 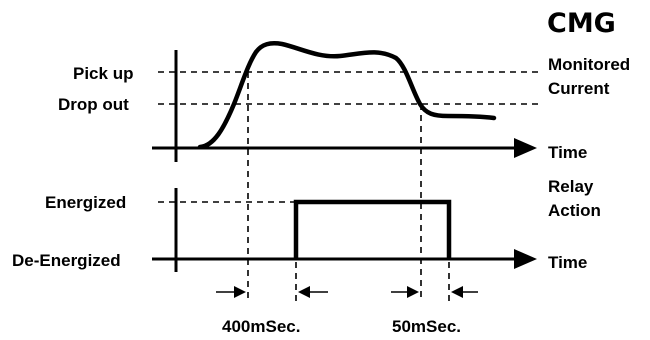 What do you see at coordinates (581, 23) in the screenshot?
I see `brand-logo: CMG` at bounding box center [581, 23].